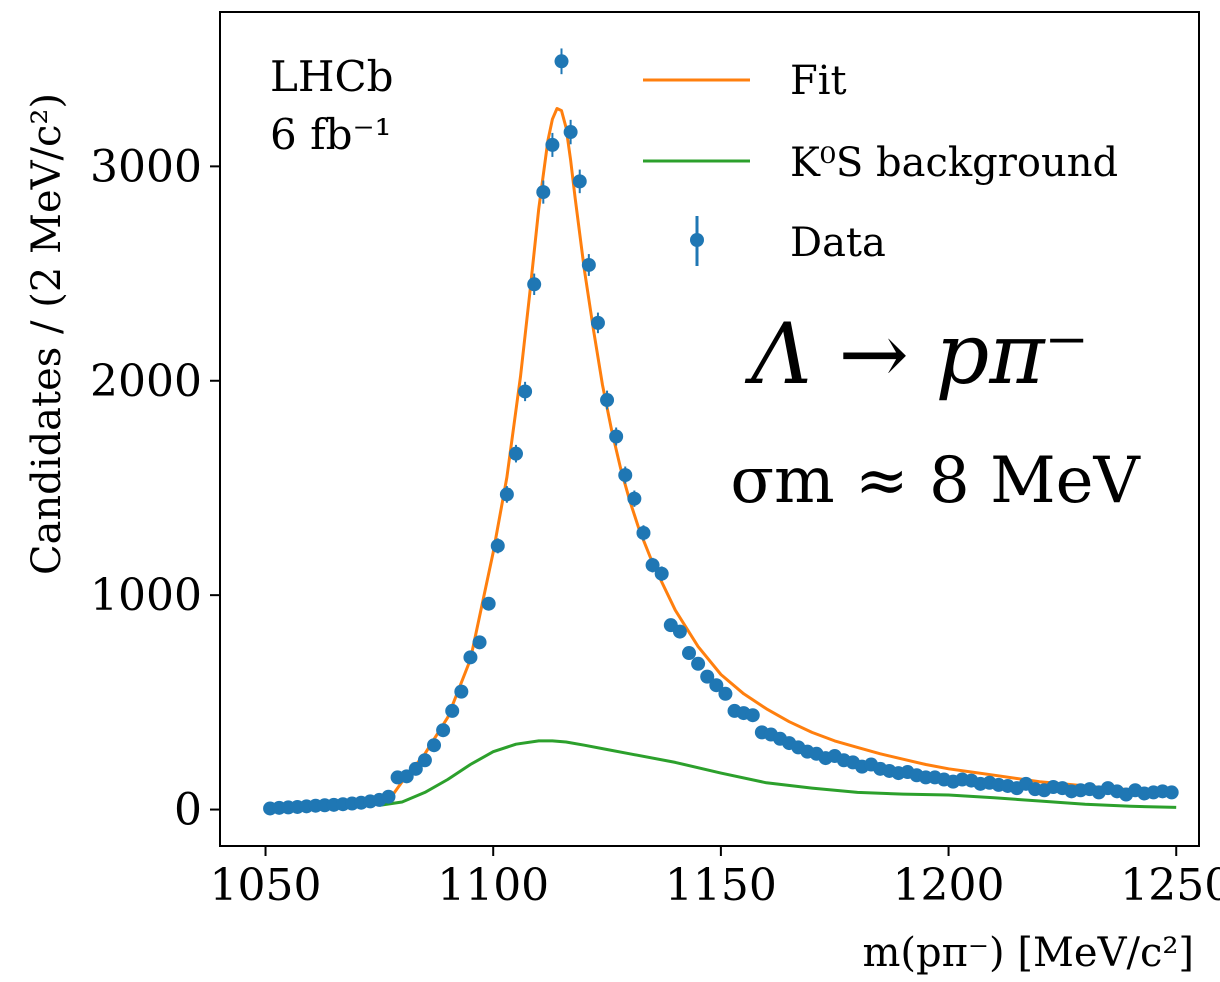  What do you see at coordinates (1170, 885) in the screenshot?
I see `x-tick-label: 1250` at bounding box center [1170, 885].